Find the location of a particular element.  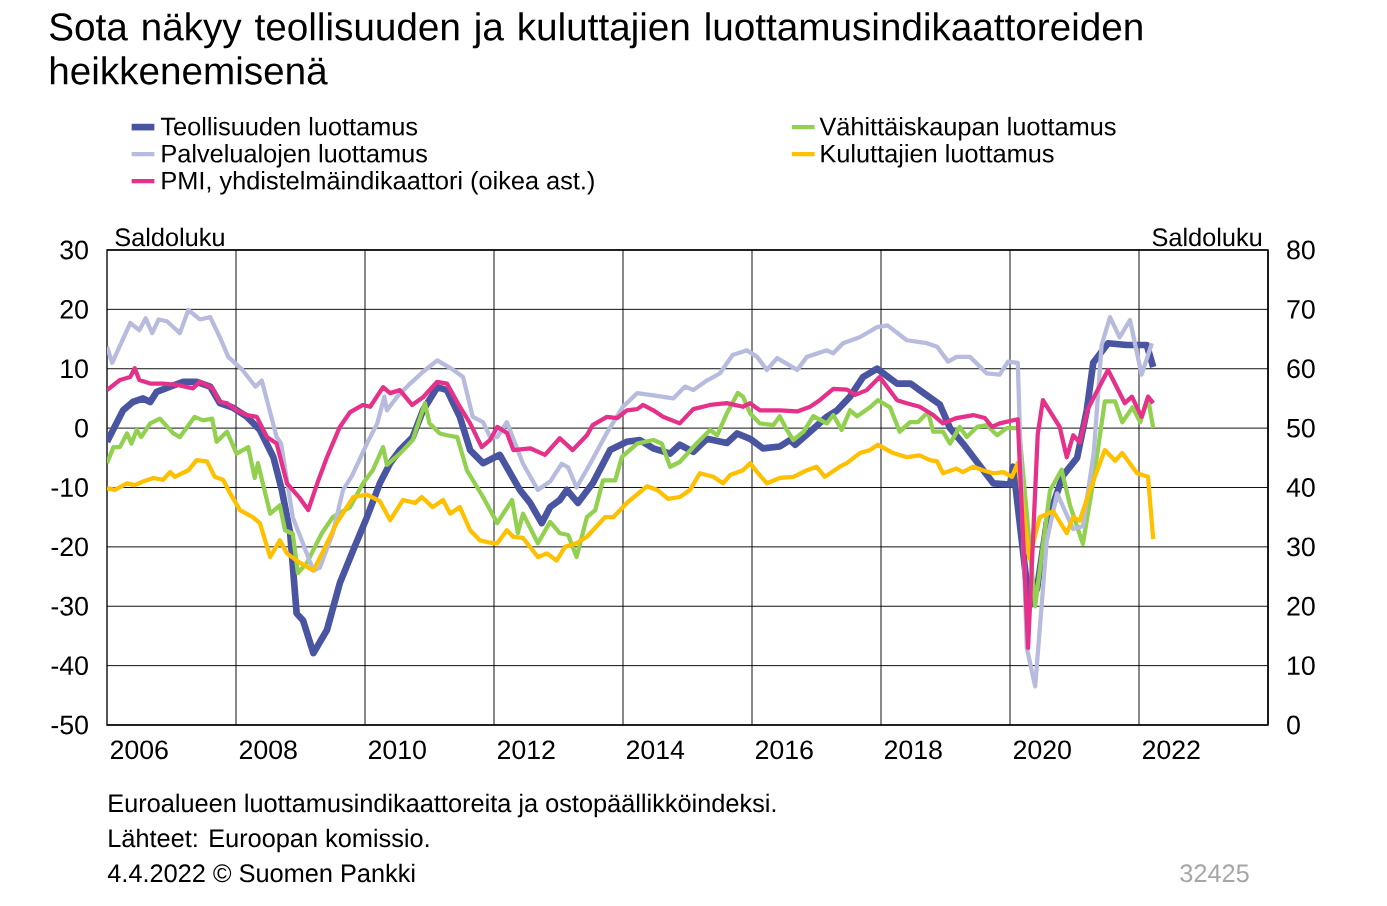

y2-tick-label: 40 is located at coordinates (1300, 487).